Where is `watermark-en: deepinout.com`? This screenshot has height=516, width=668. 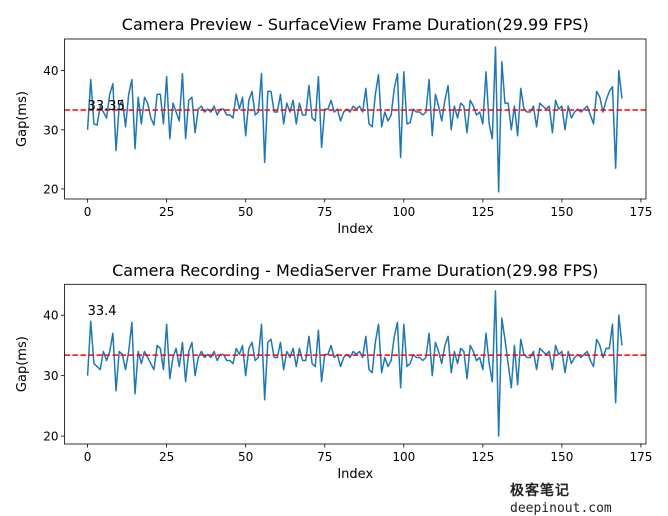 watermark-en: deepinout.com is located at coordinates (561, 508).